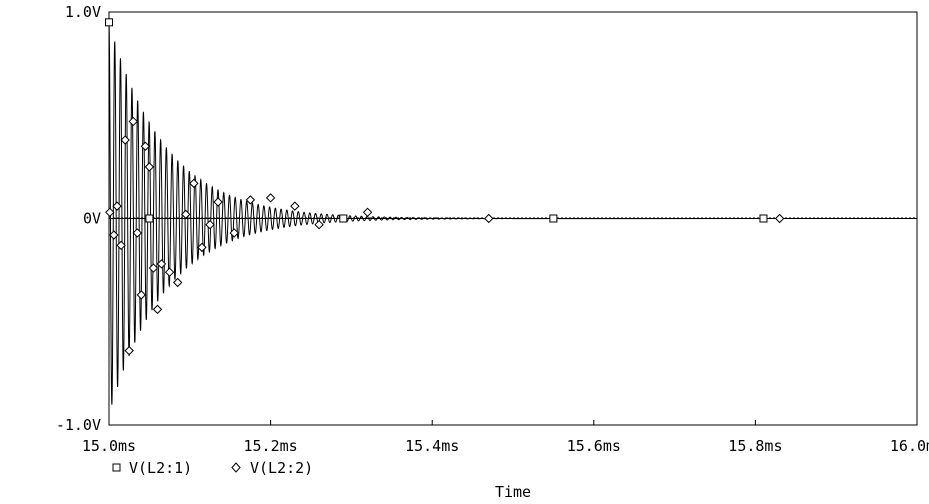  Describe the element at coordinates (109, 446) in the screenshot. I see `x-tick-label: 15.0ms` at that location.